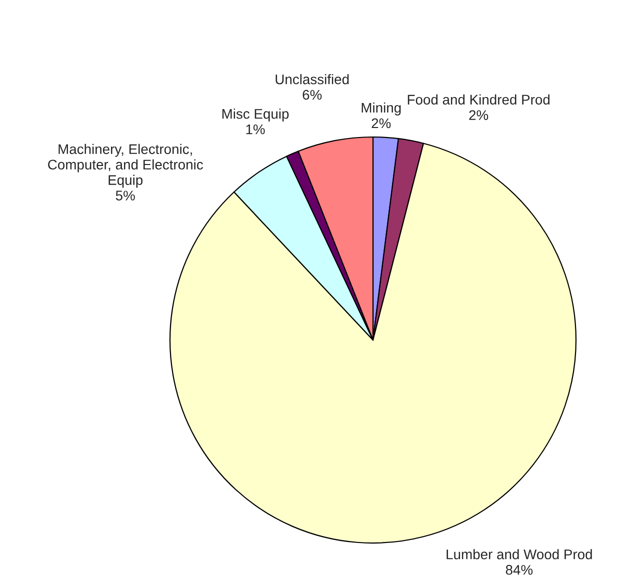 This screenshot has height=577, width=639. I want to click on slice-label: Unclassified, so click(312, 79).